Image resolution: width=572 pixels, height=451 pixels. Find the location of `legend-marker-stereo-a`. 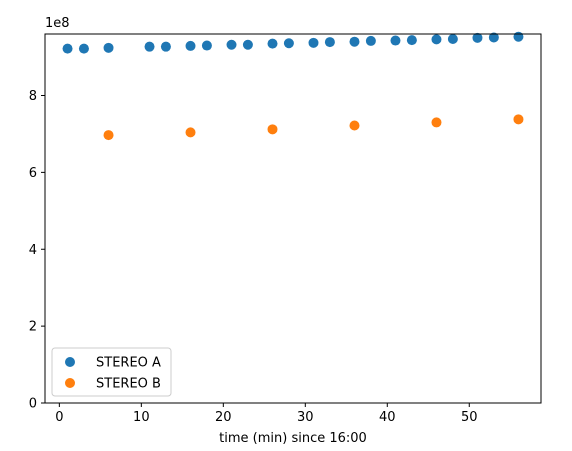

legend-marker-stereo-a is located at coordinates (70, 362).